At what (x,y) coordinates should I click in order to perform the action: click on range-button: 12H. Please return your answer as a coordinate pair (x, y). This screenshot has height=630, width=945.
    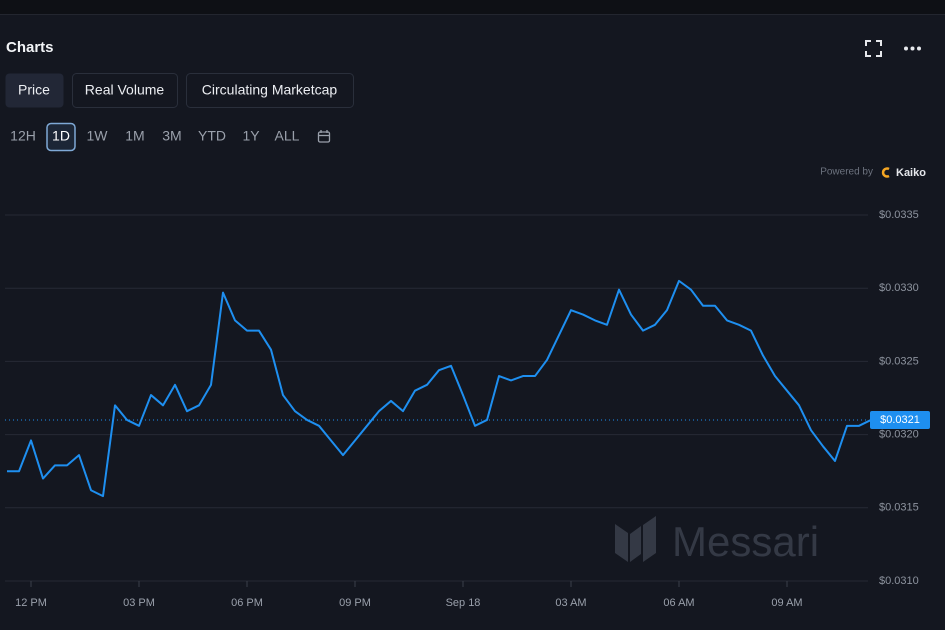
    Looking at the image, I should click on (23, 136).